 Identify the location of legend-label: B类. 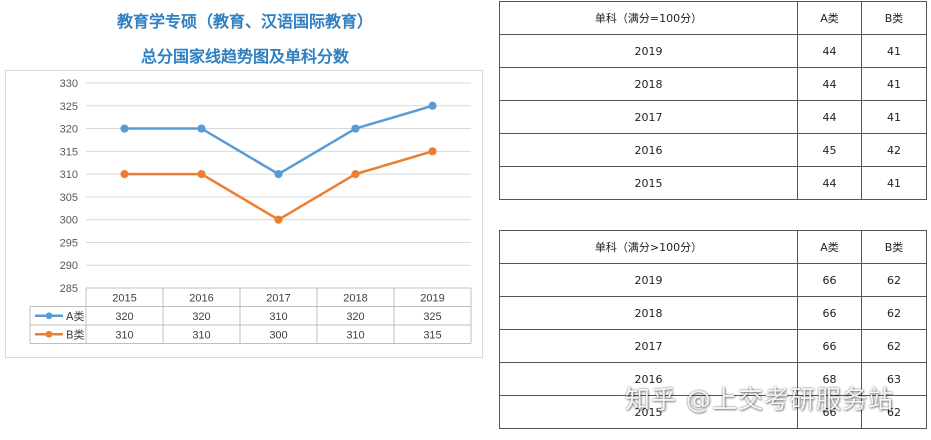
(75, 334).